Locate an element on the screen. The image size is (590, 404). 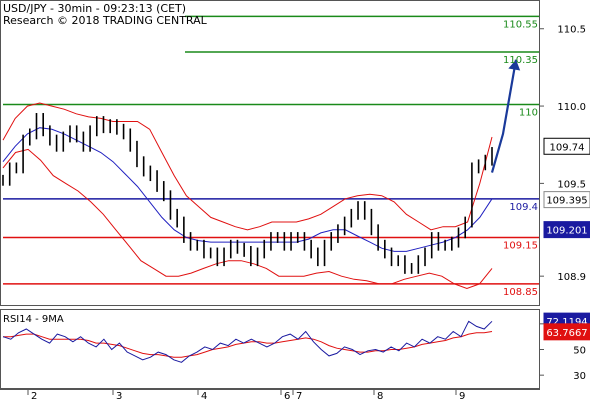
rsi-badge-label-1: 63.7667 is located at coordinates (566, 333).